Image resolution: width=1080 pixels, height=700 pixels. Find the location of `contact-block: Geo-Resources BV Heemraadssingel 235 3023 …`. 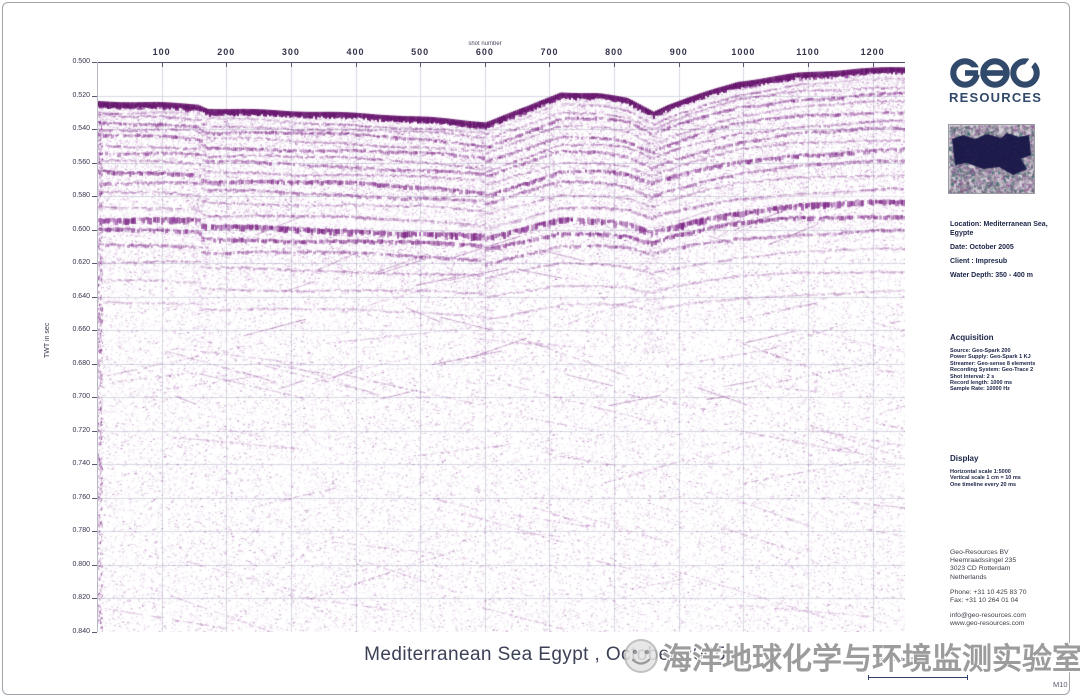

contact-block: Geo-Resources BV Heemraadssingel 235 3023 … is located at coordinates (1010, 592).